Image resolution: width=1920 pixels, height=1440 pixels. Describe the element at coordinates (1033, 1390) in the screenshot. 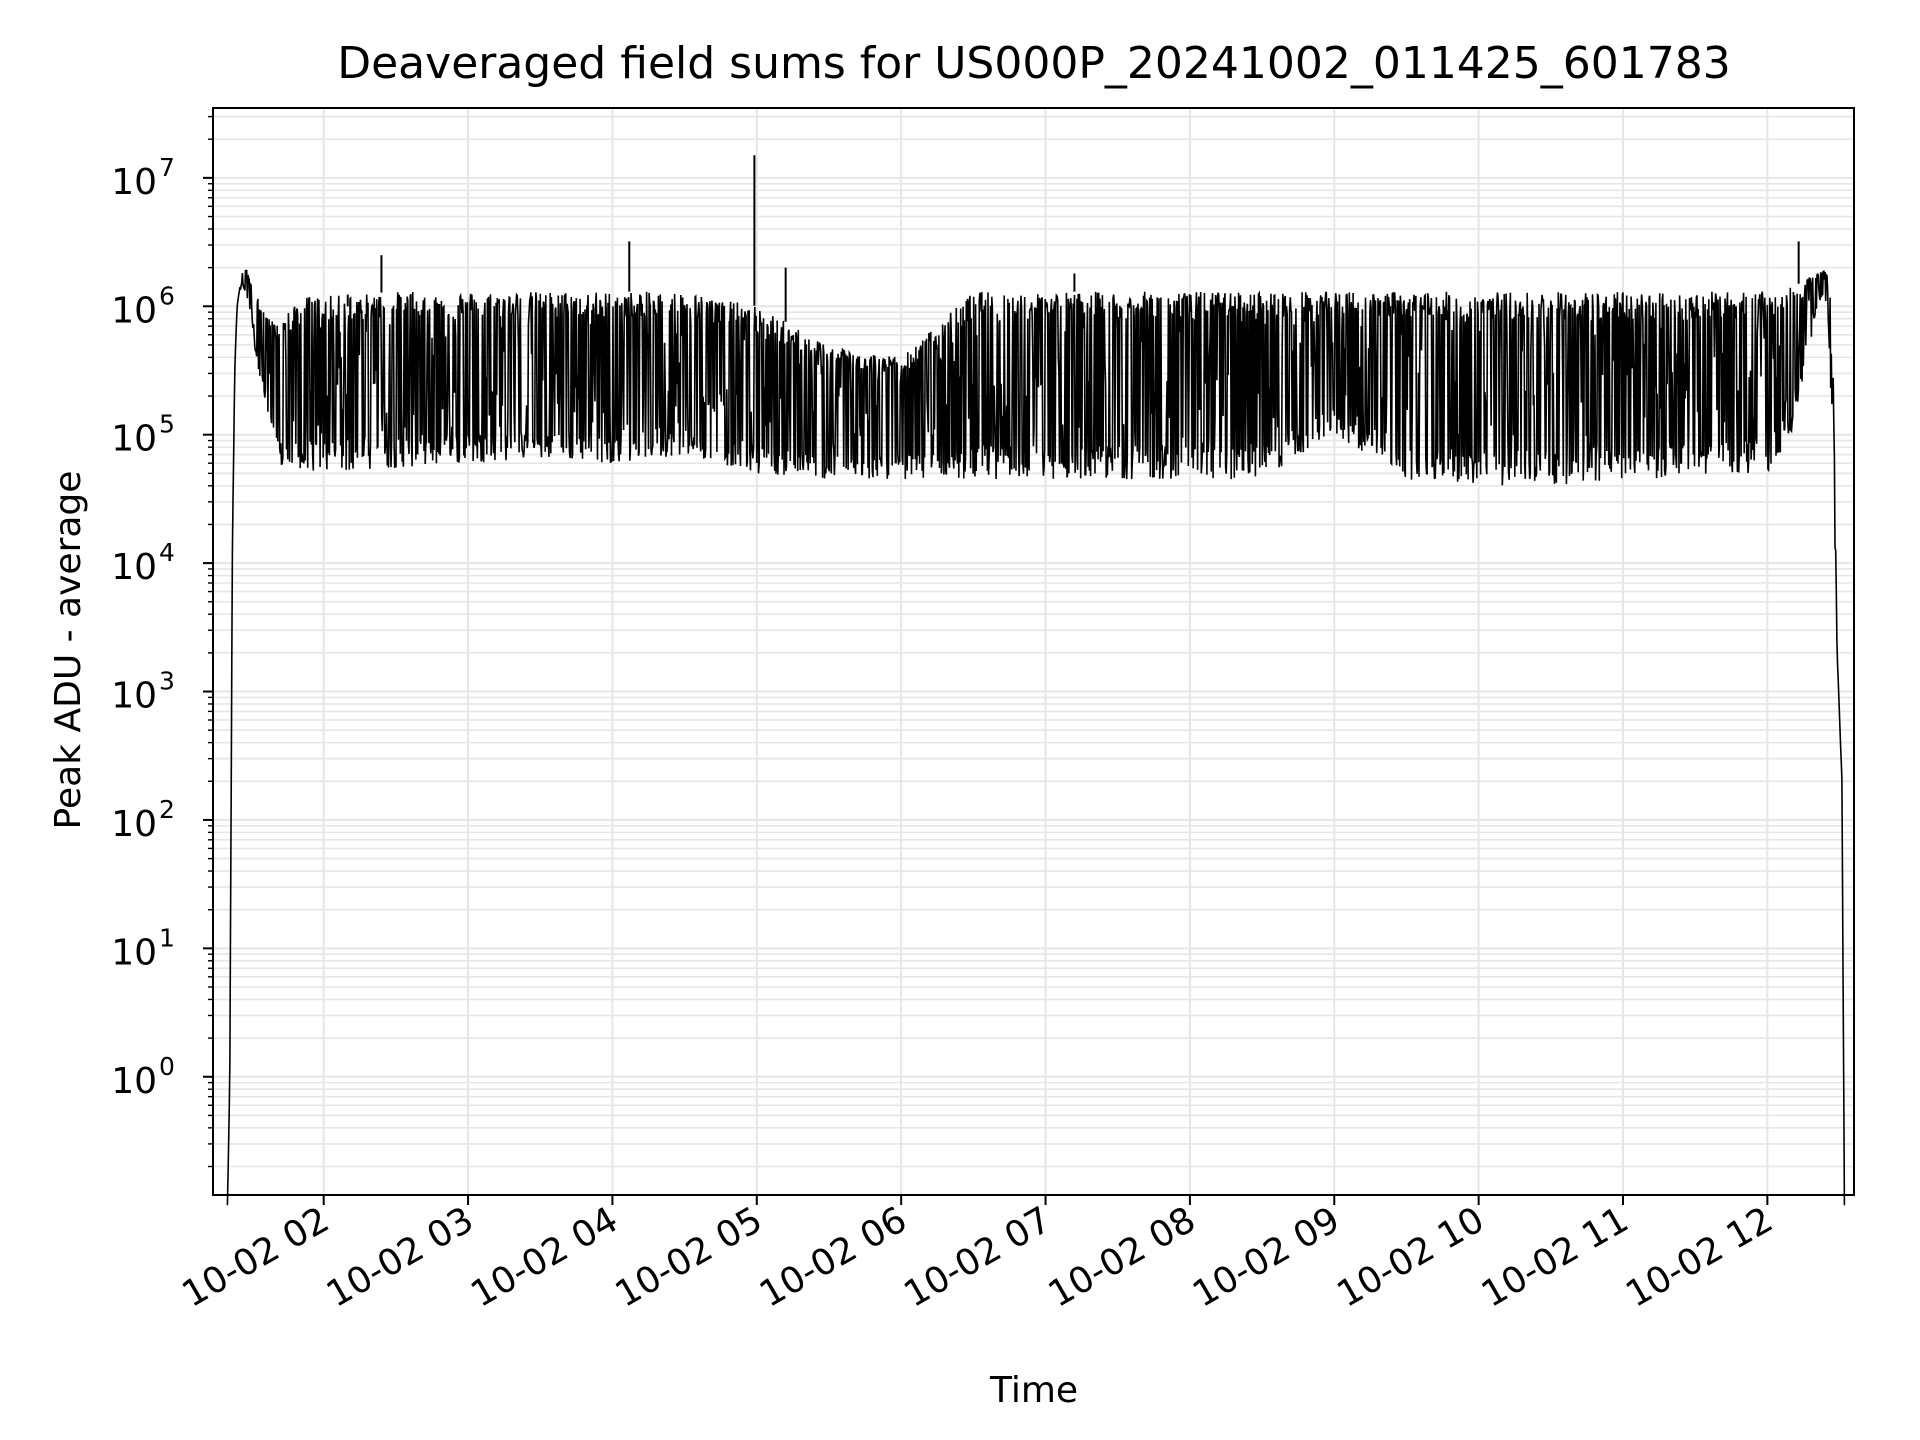

I see `x-axis-label: Time` at that location.